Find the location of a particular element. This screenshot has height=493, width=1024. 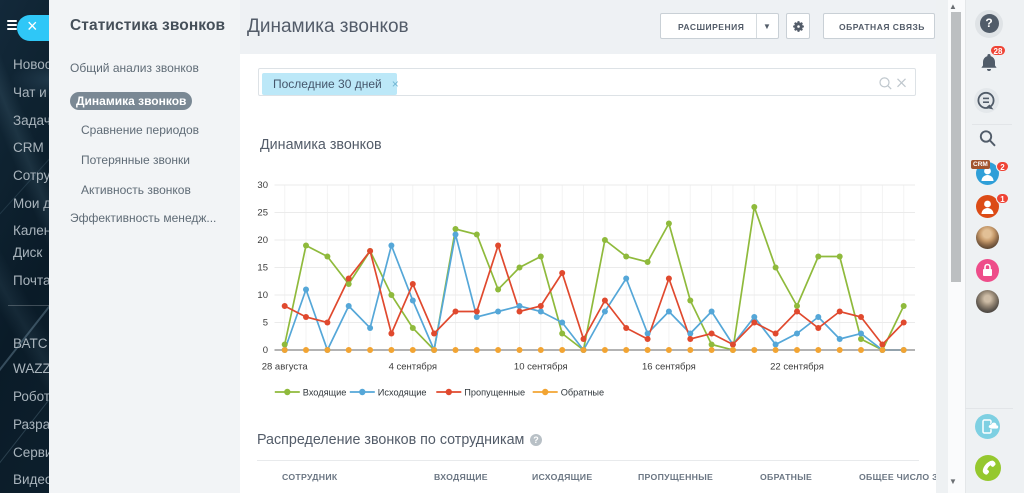

svg-text: 28 августа is located at coordinates (285, 367).